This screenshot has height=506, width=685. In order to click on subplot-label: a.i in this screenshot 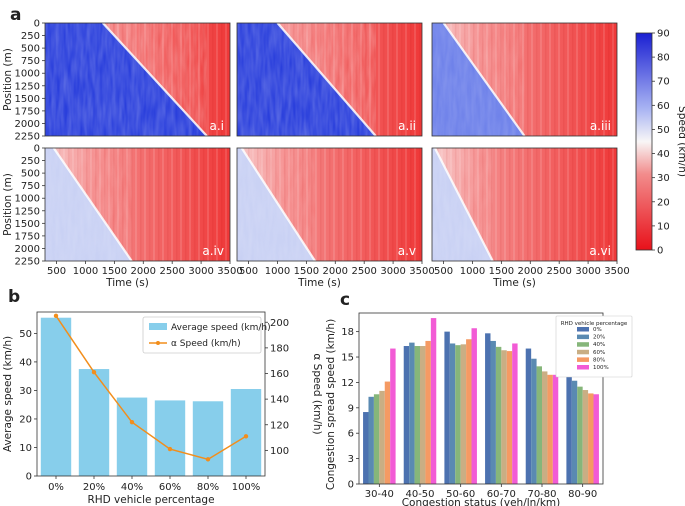, I will do `click(216, 126)`.